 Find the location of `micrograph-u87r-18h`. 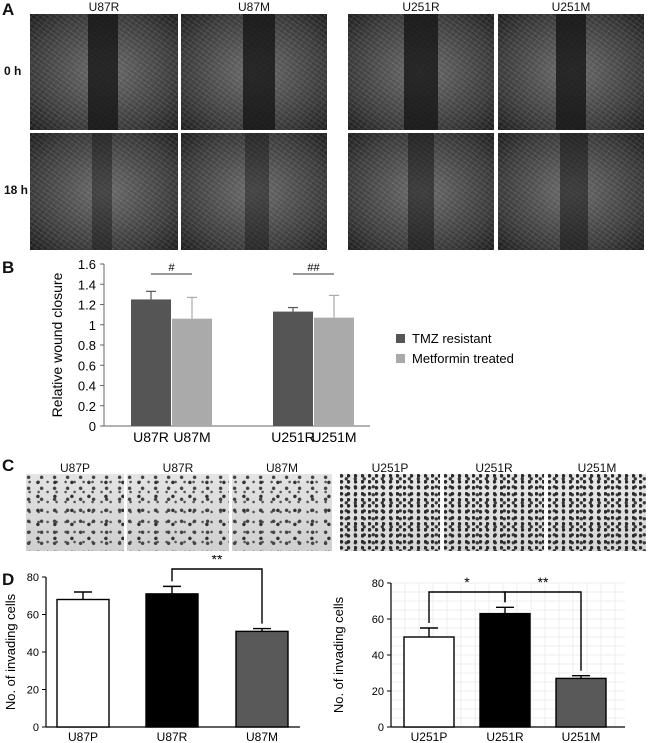

micrograph-u87r-18h is located at coordinates (104, 191).